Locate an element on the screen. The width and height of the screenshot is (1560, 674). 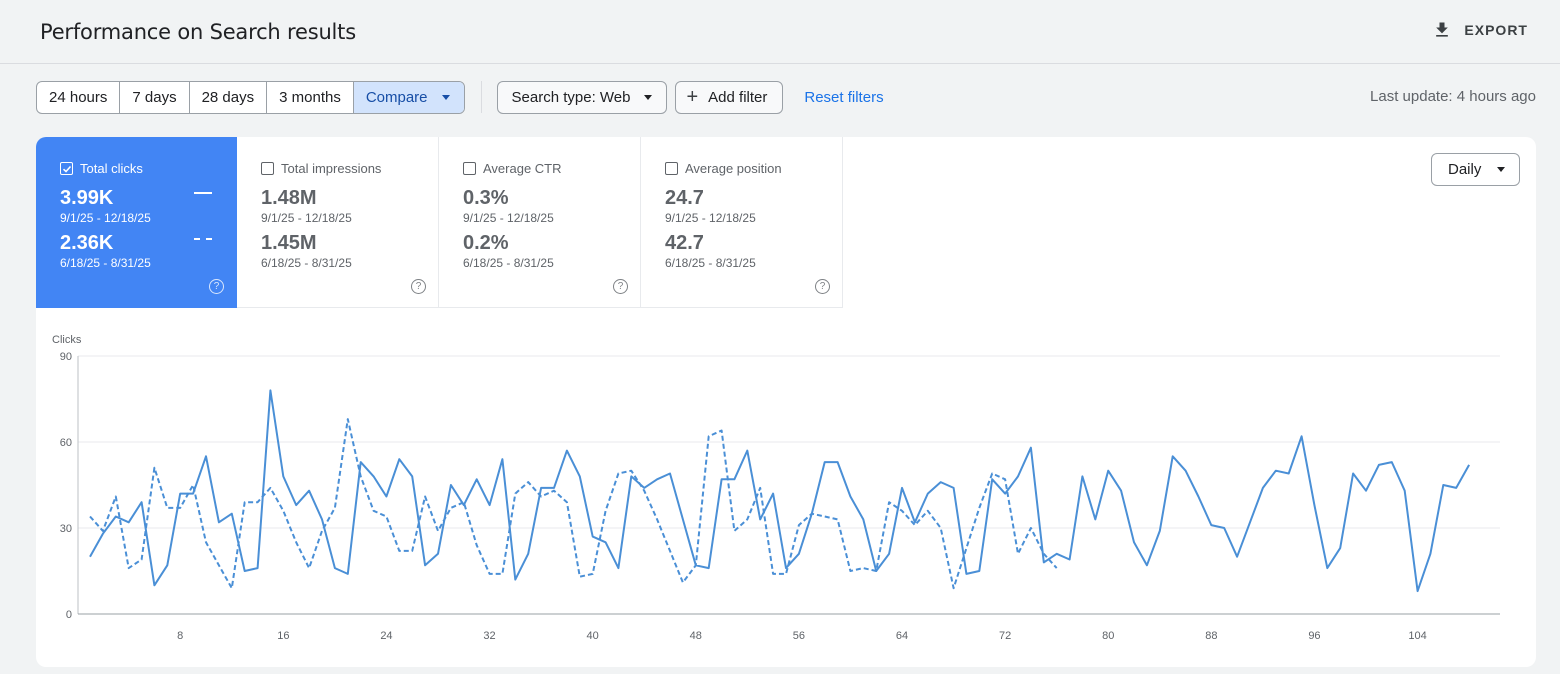
metric-value-current: 24.7 is located at coordinates (684, 198).